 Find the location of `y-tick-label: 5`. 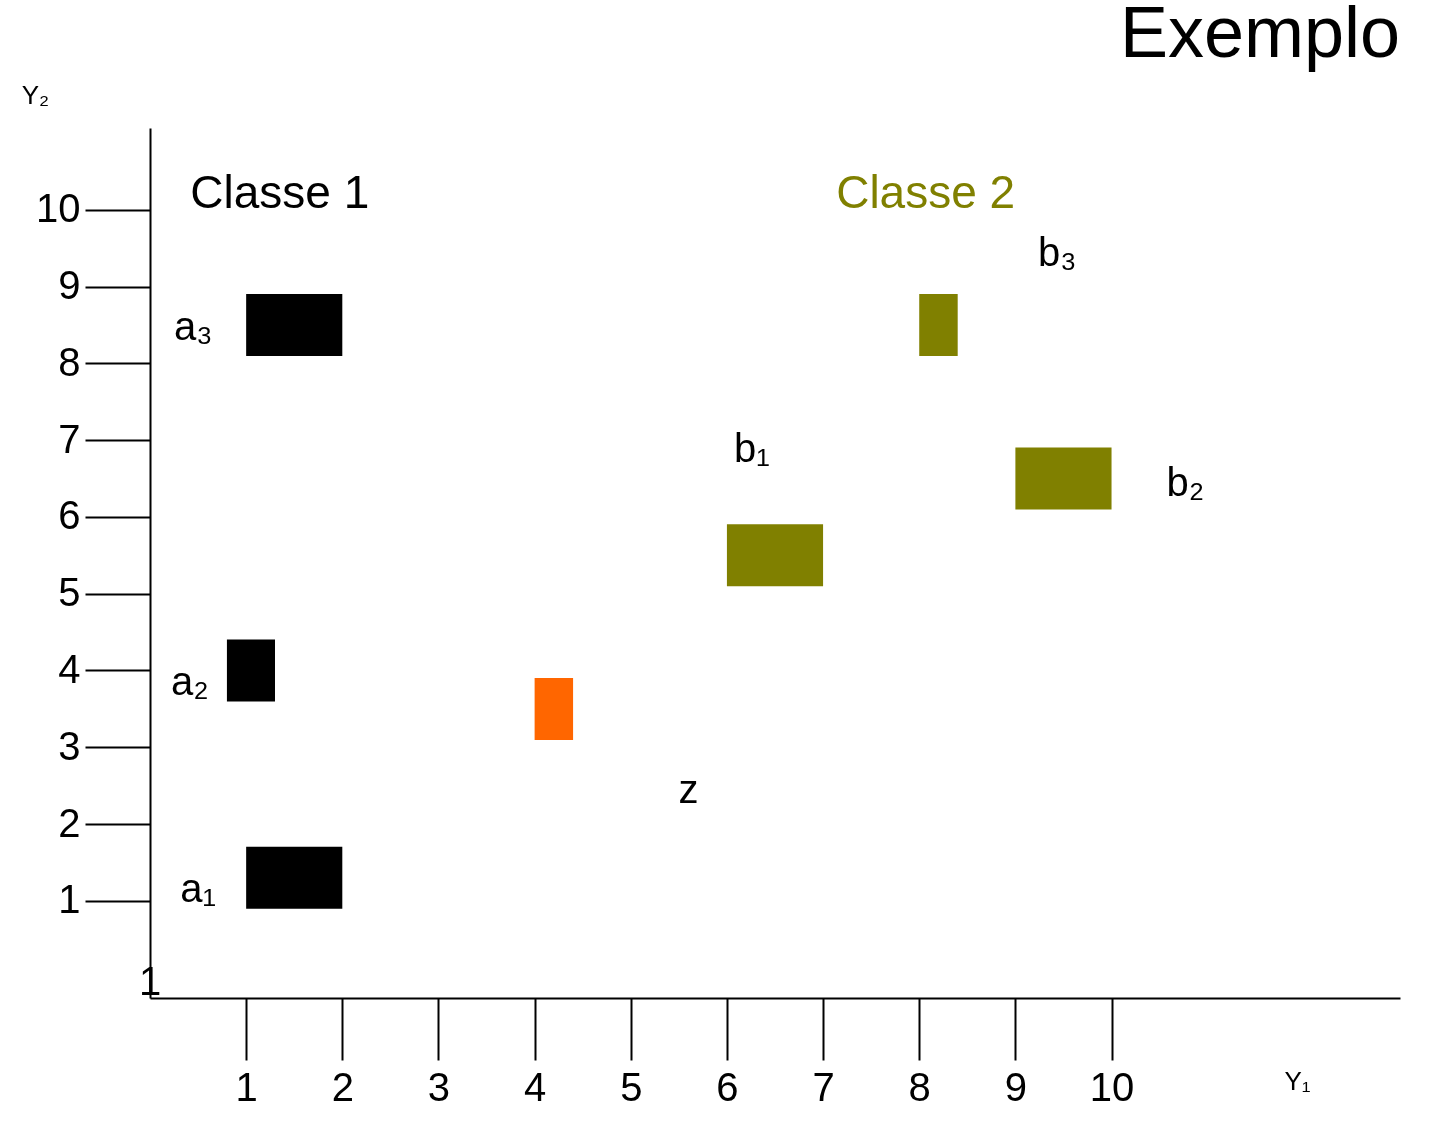

y-tick-label: 5 is located at coordinates (69, 592).